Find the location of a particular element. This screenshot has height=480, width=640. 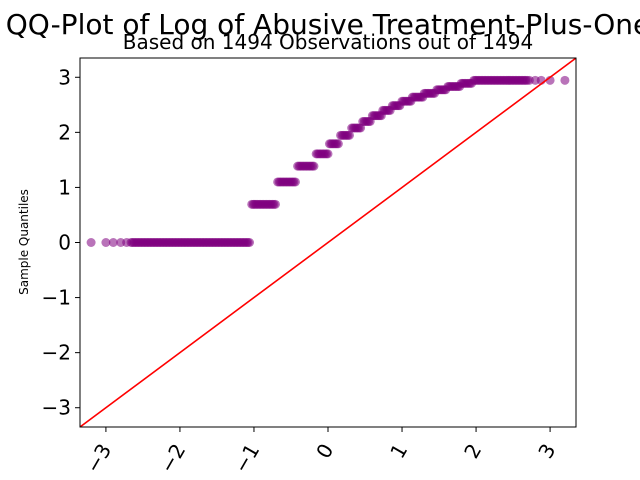

y-tick-label: −1 is located at coordinates (56, 298).